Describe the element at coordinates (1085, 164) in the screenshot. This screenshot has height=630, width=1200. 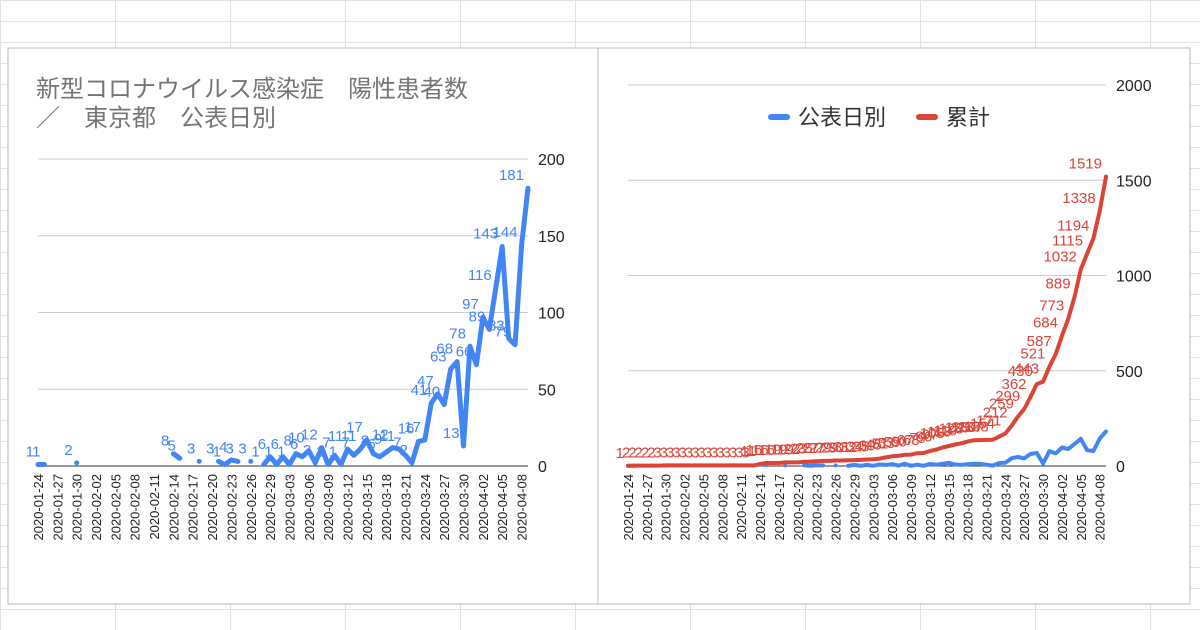
I see `data-label: 1519` at that location.